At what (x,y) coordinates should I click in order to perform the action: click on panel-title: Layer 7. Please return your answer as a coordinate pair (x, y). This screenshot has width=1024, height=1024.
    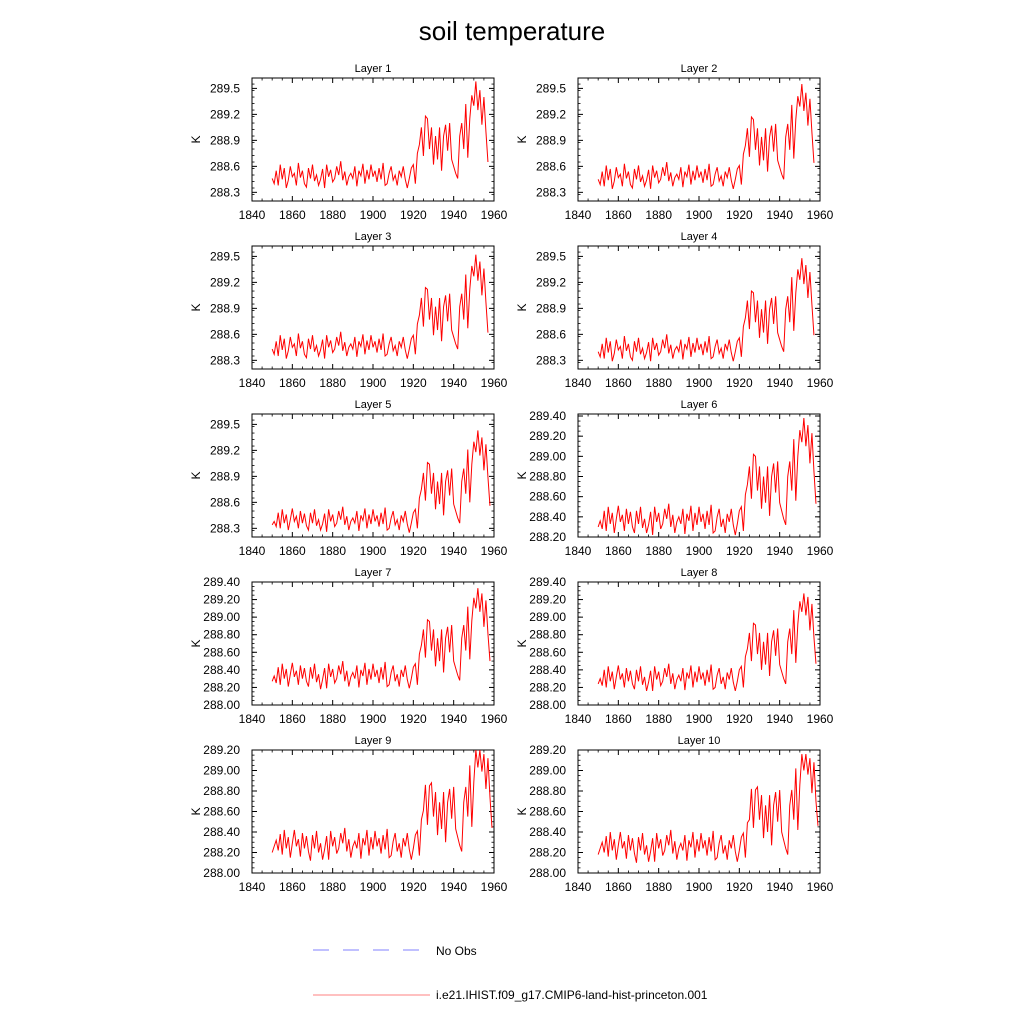
    Looking at the image, I should click on (373, 573).